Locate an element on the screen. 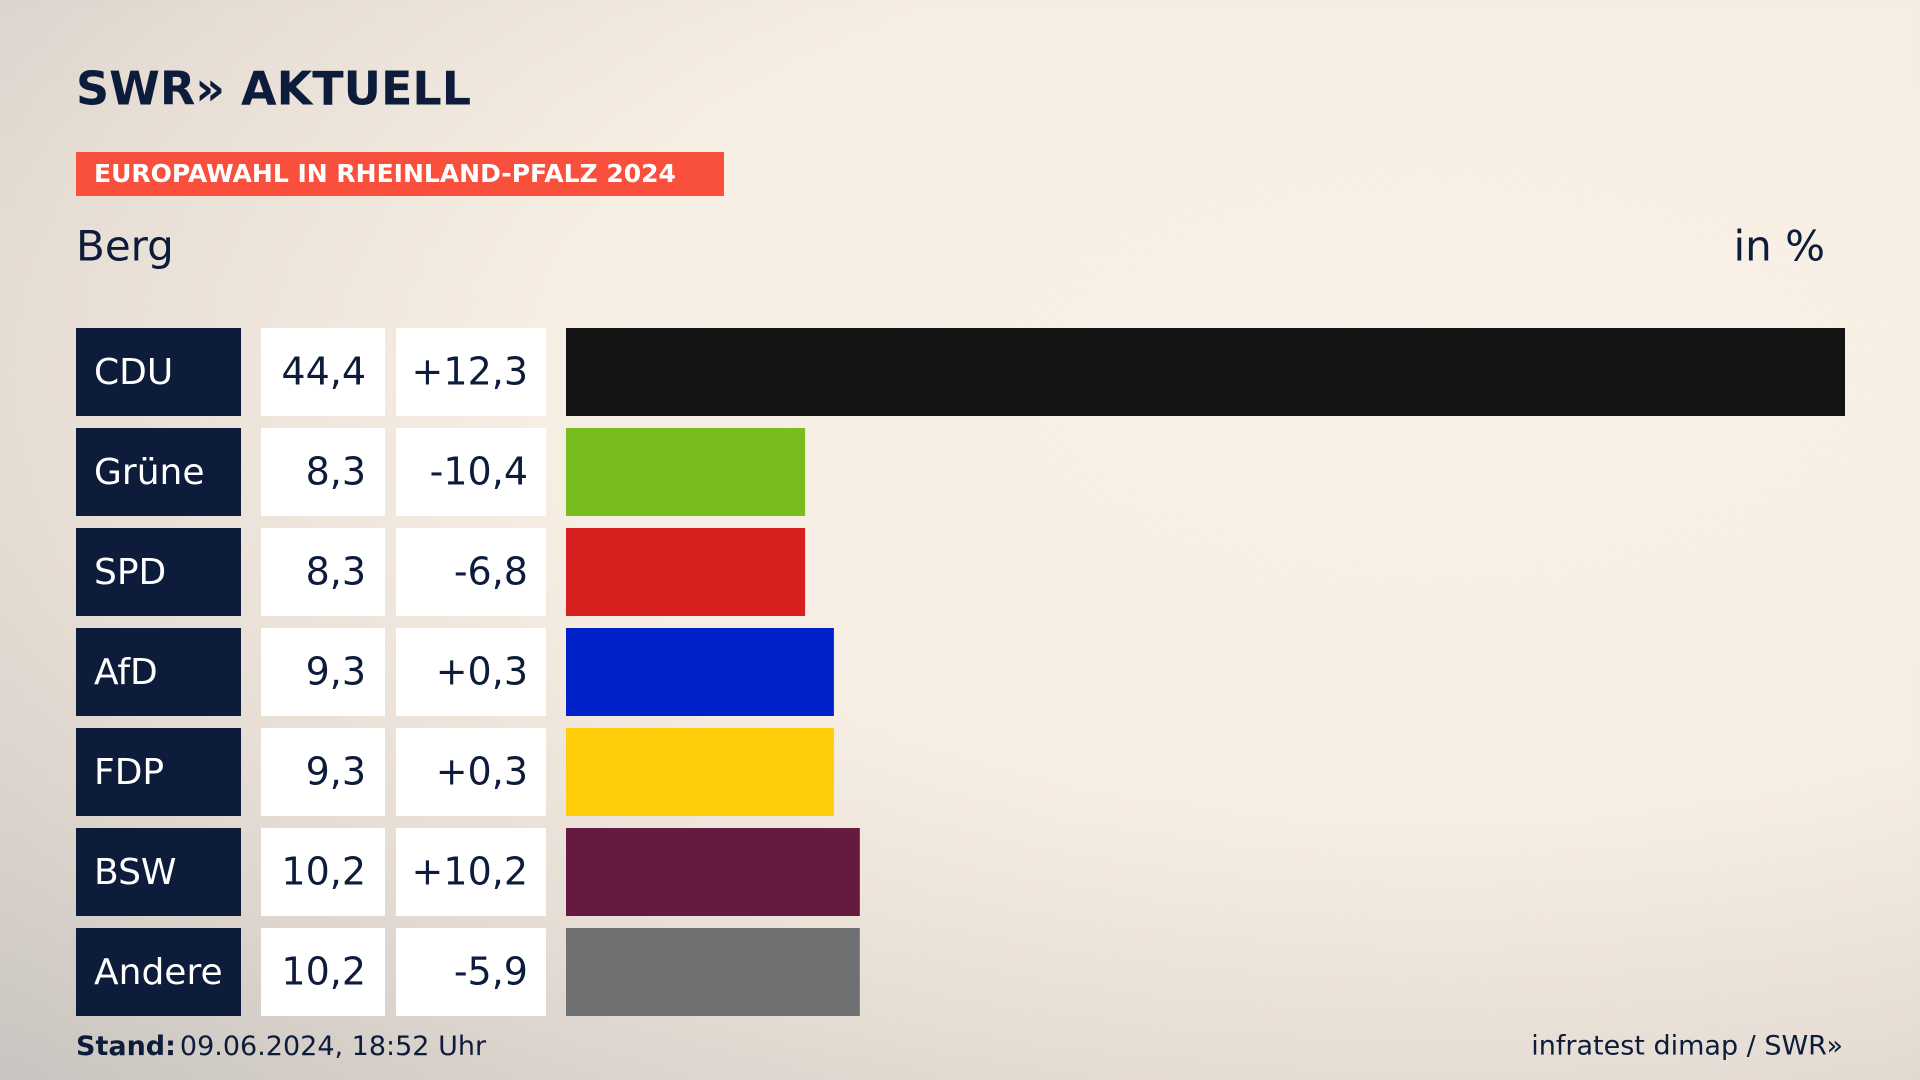 Image resolution: width=1920 pixels, height=1080 pixels. party-label: FDP is located at coordinates (129, 772).